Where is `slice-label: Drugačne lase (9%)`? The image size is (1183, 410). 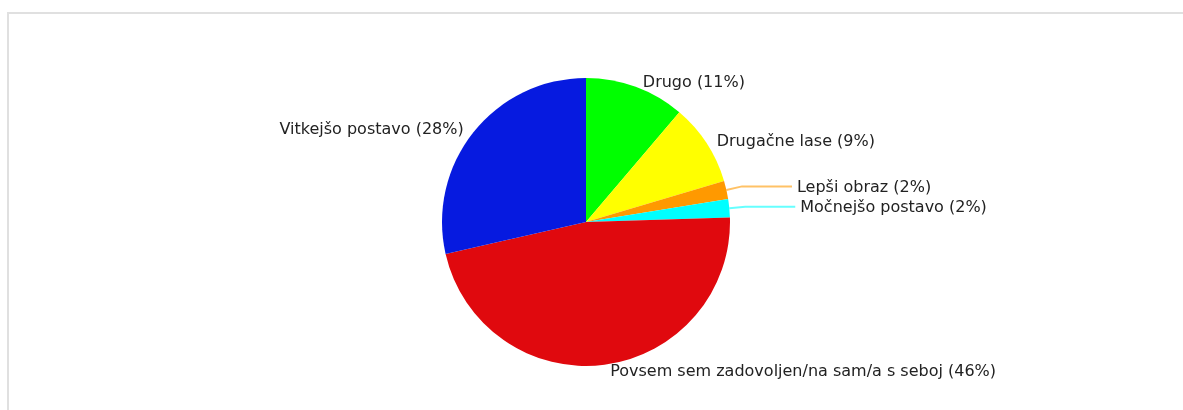 slice-label: Drugačne lase (9%) is located at coordinates (795, 140).